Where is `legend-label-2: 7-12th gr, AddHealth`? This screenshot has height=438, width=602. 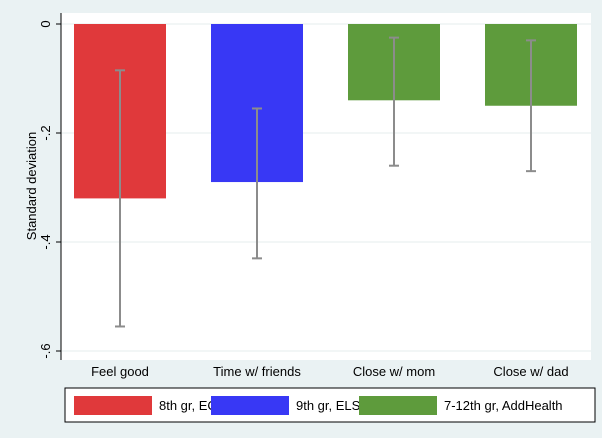
legend-label-2: 7-12th gr, AddHealth is located at coordinates (503, 405).